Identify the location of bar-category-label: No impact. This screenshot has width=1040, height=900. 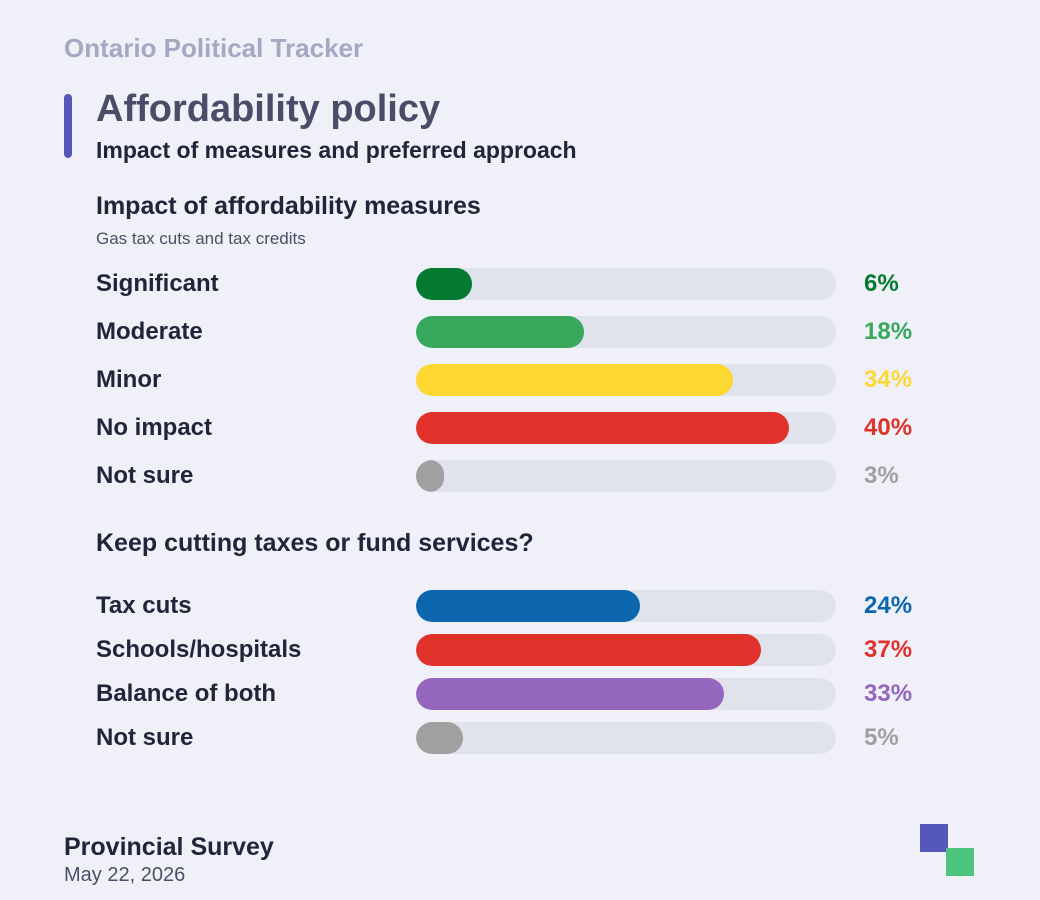
(154, 427).